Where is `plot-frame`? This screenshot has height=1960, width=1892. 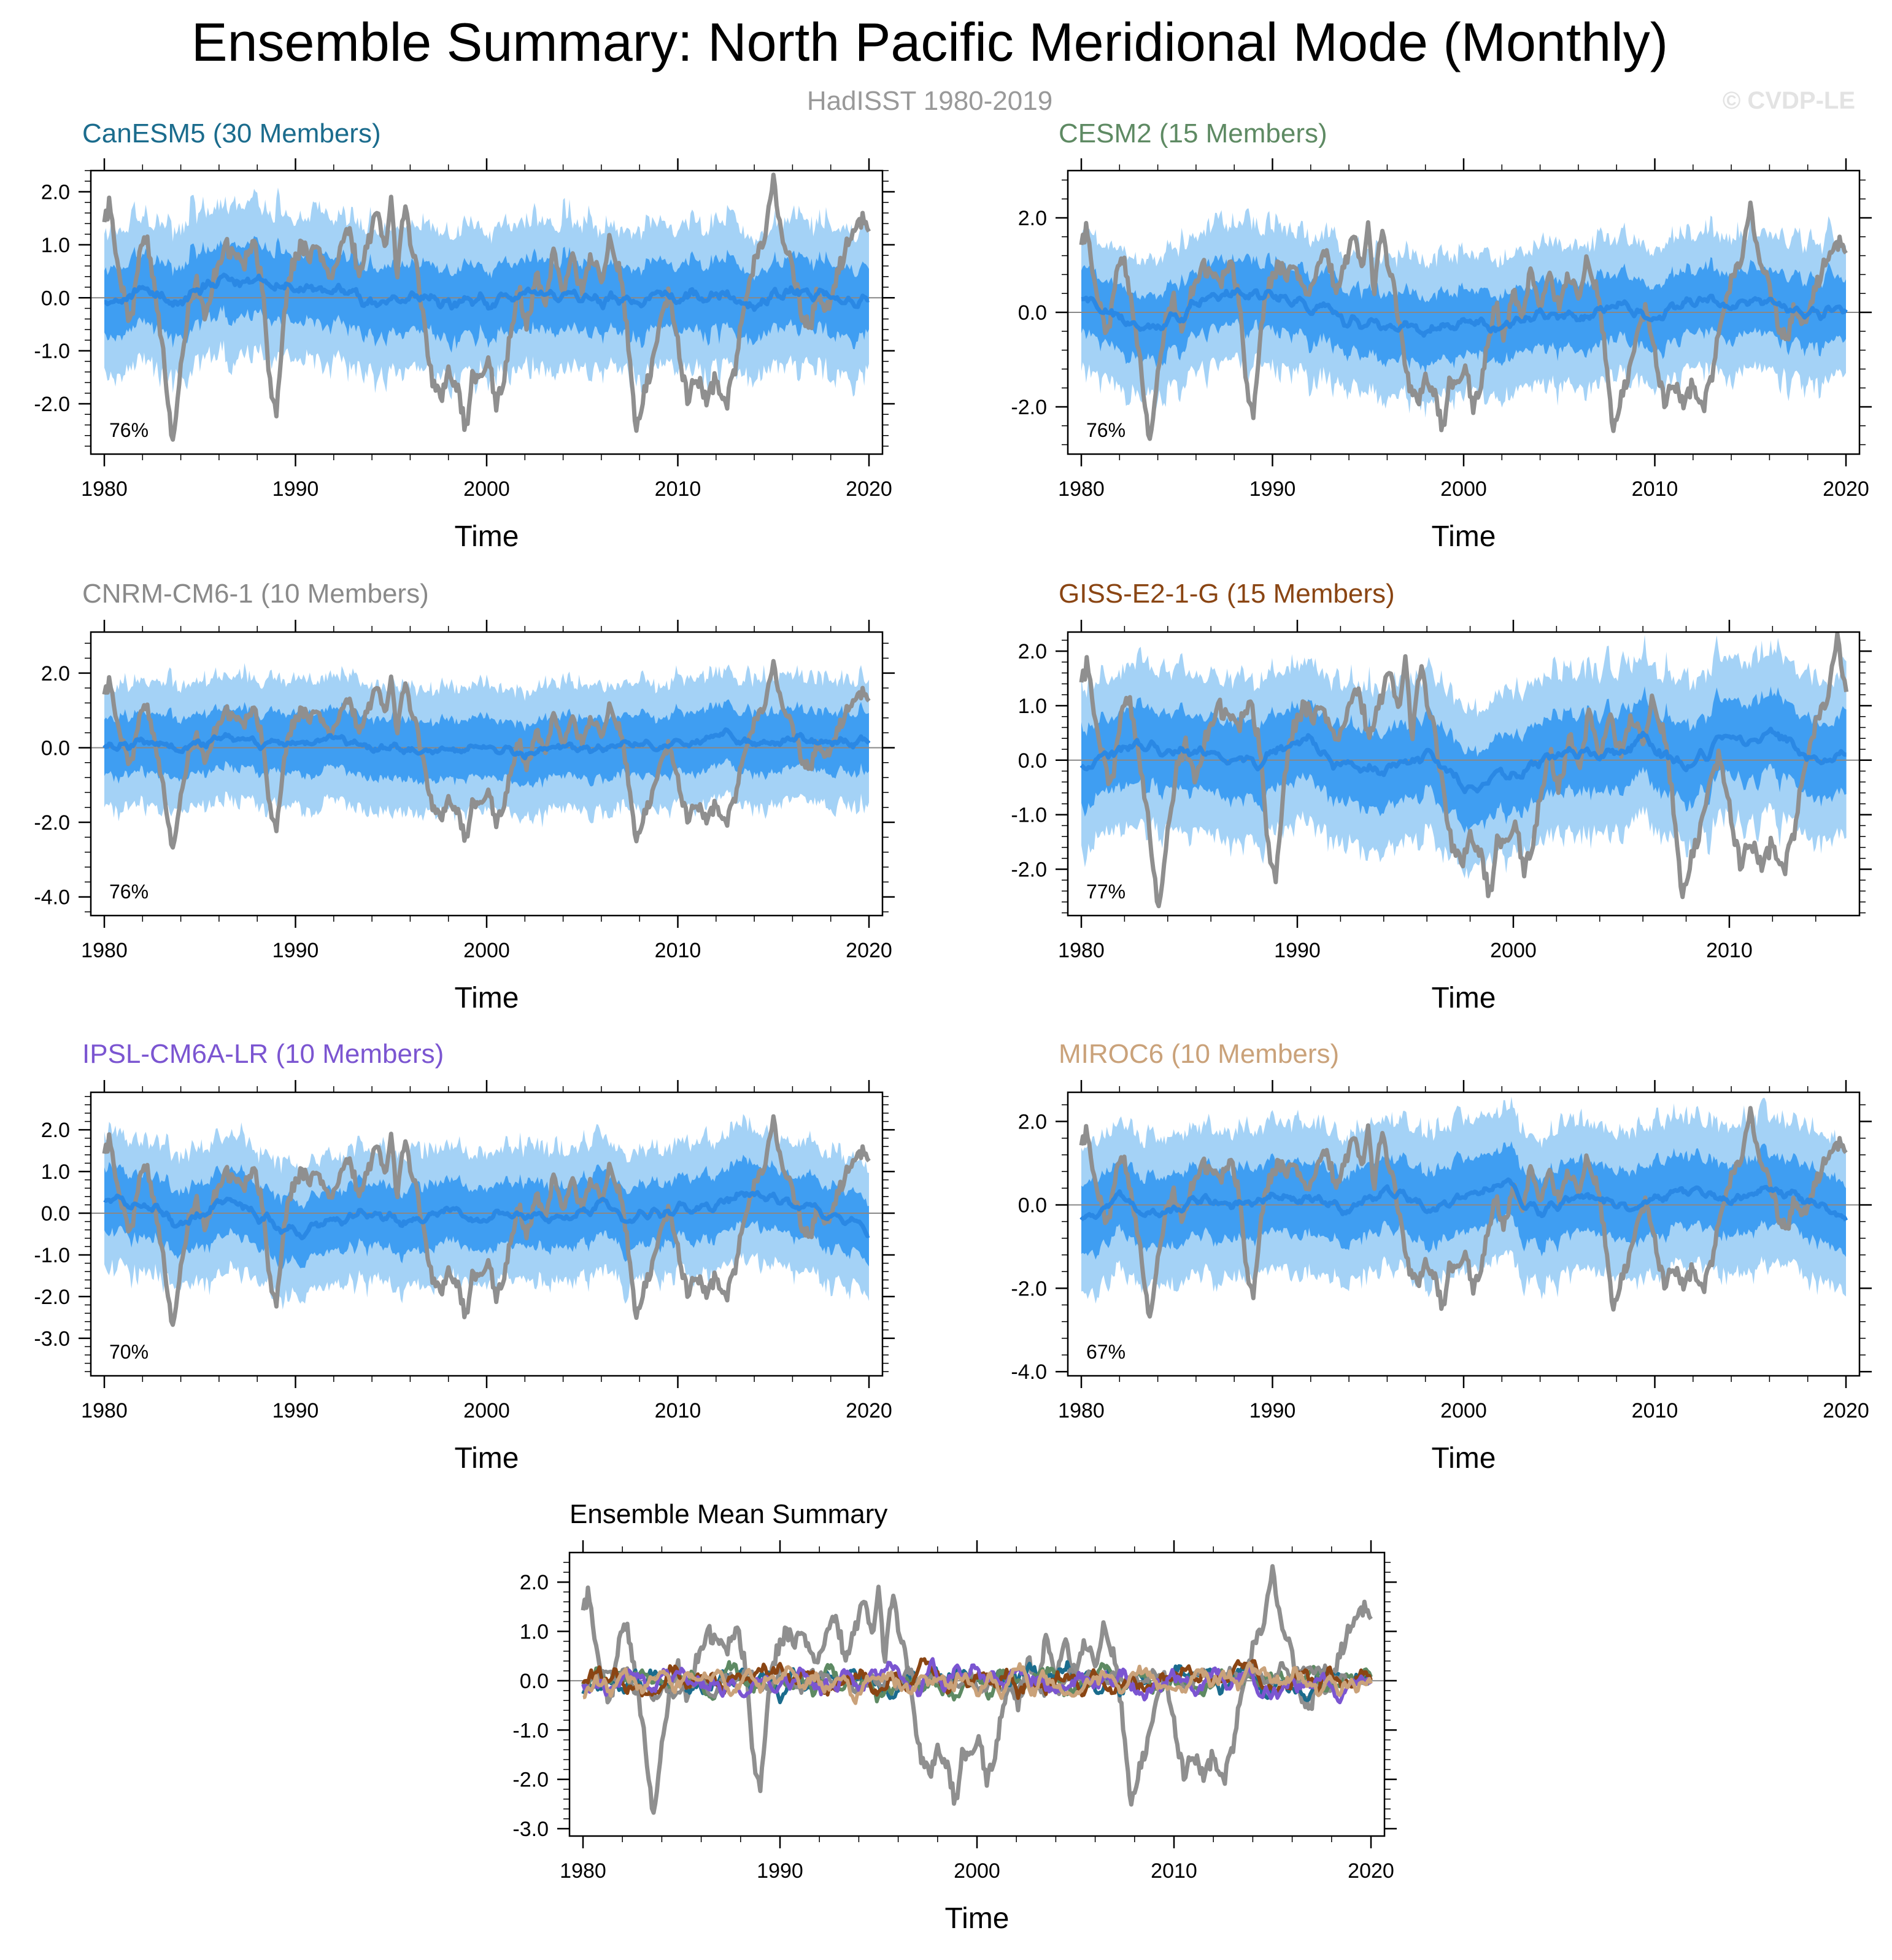
plot-frame is located at coordinates (1464, 774).